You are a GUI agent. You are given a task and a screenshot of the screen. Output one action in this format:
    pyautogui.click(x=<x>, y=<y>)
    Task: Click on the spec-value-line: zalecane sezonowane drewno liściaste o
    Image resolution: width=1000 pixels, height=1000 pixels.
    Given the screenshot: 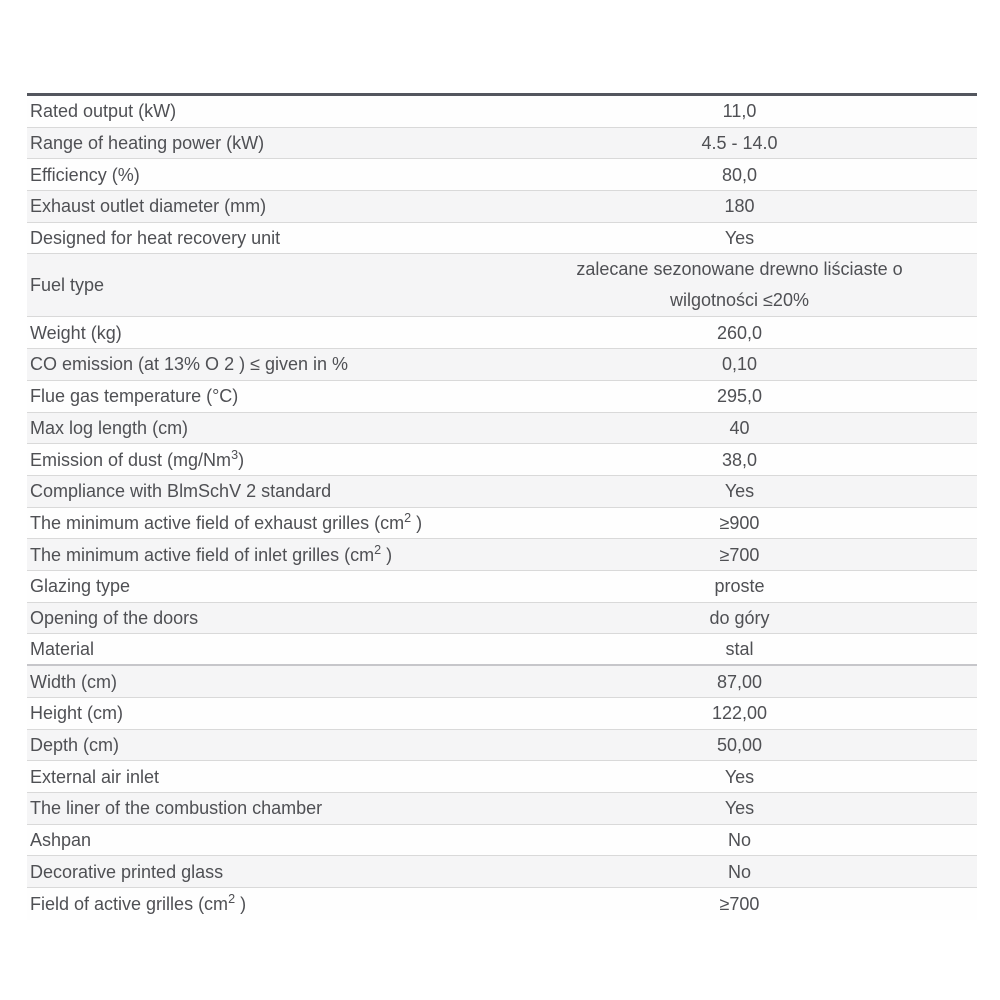 What is the action you would take?
    pyautogui.click(x=739, y=269)
    